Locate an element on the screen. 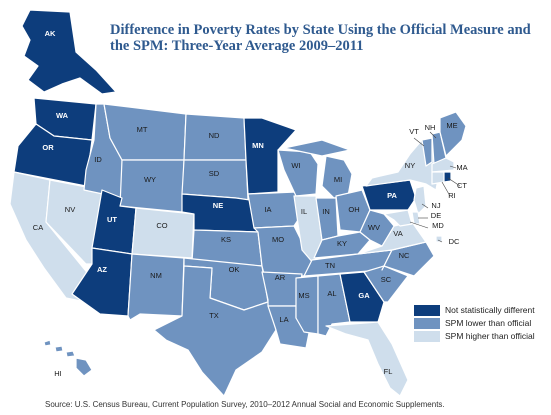 This screenshot has height=415, width=551. legend-item-spm-higher: SPM higher than official is located at coordinates (474, 336).